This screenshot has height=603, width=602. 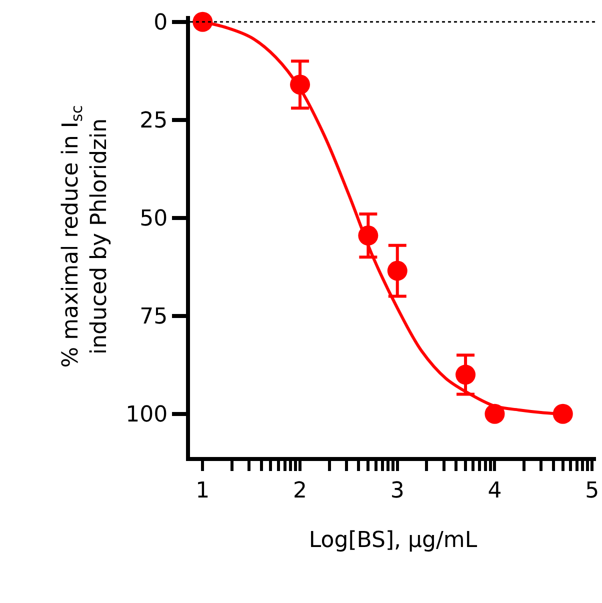 I want to click on y-tick-label: 25, so click(x=154, y=121).